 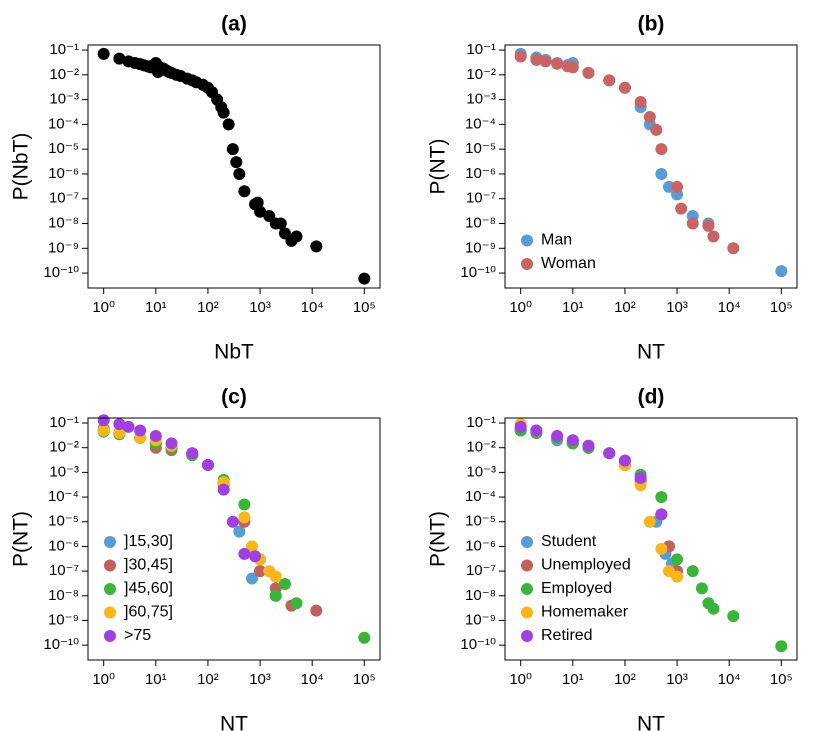 What do you see at coordinates (21, 167) in the screenshot?
I see `y-axis-label: P(NbT)` at bounding box center [21, 167].